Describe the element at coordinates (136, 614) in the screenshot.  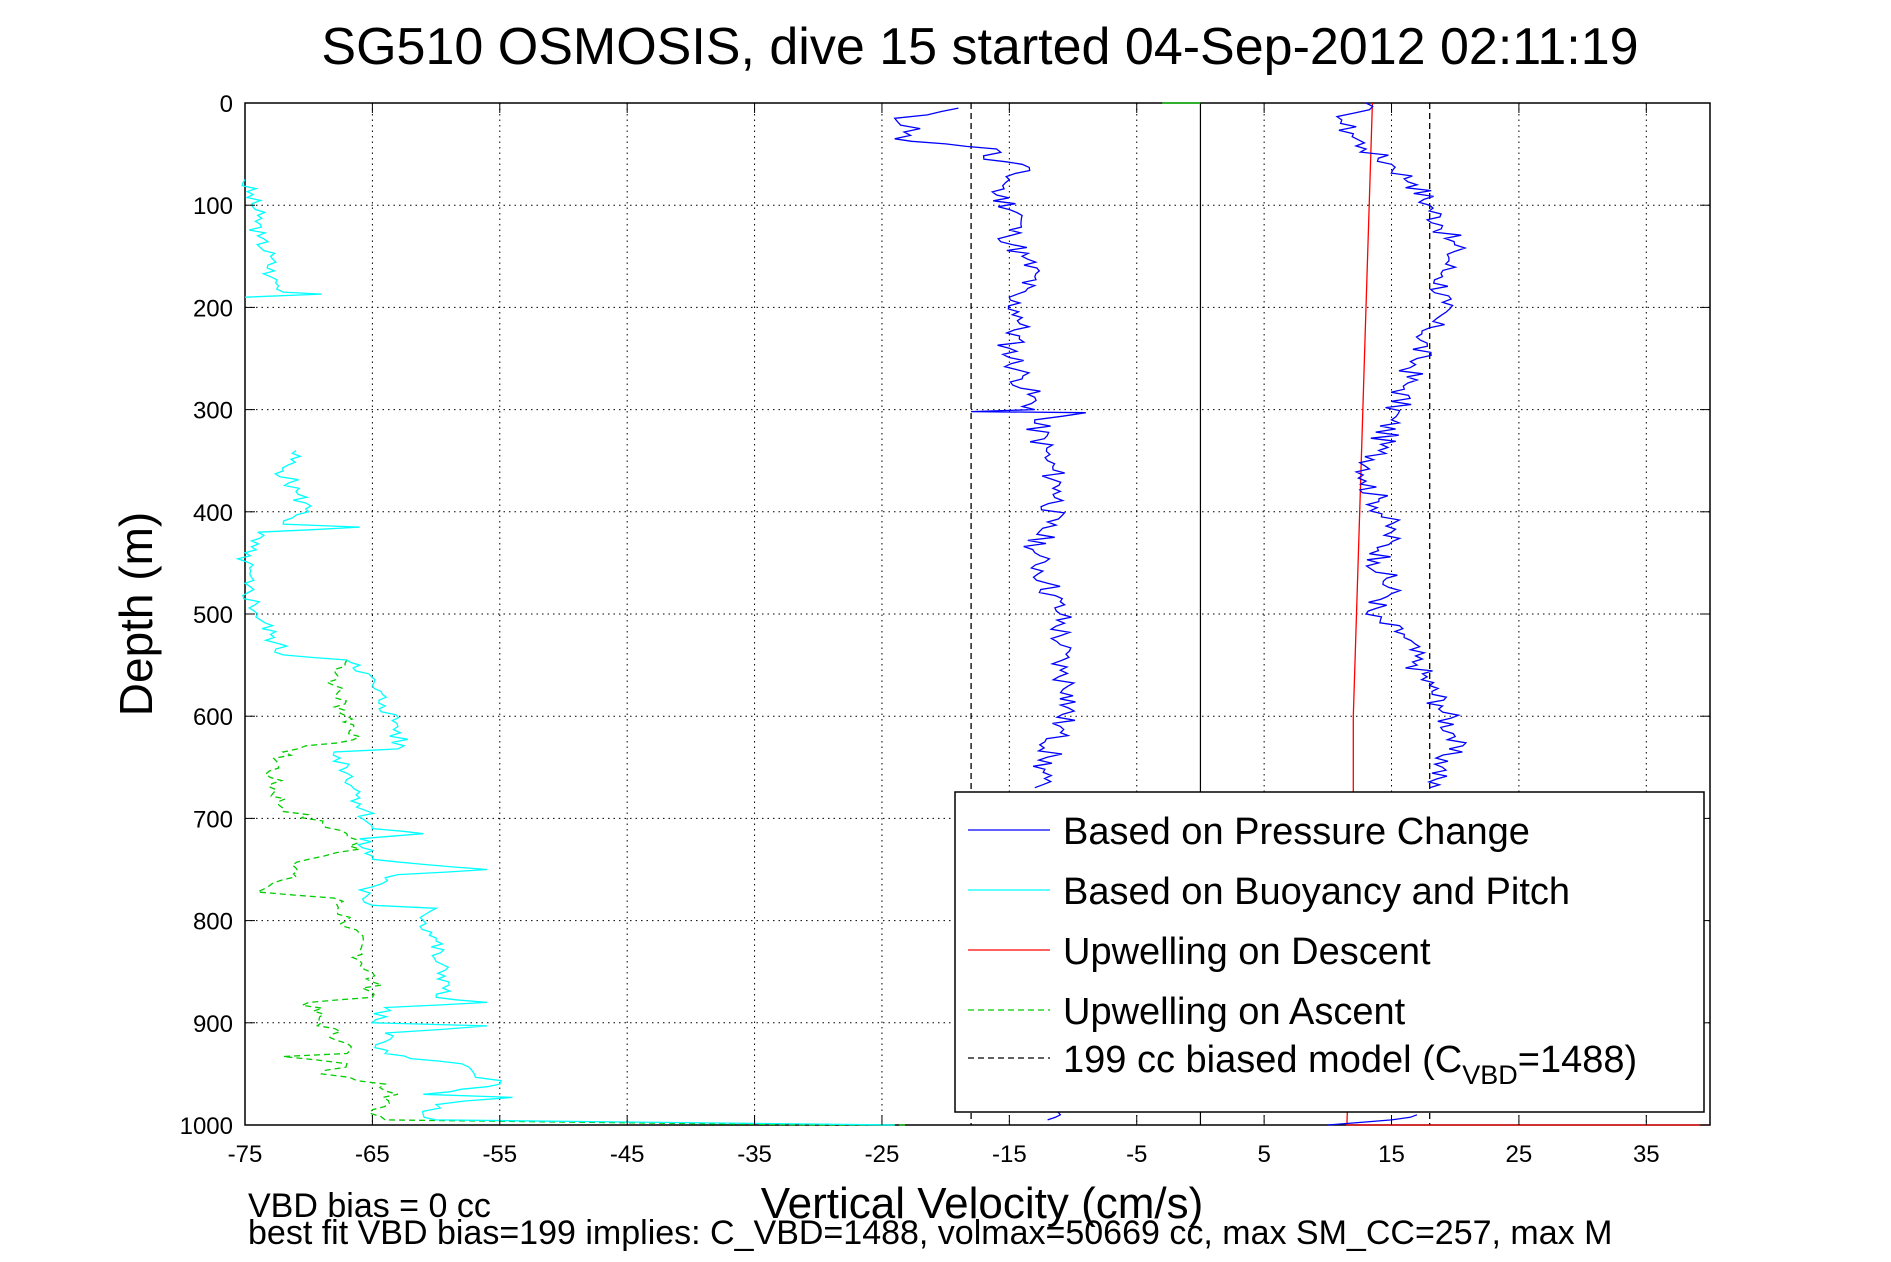
I see `y-axis-label: Depth (m)` at that location.